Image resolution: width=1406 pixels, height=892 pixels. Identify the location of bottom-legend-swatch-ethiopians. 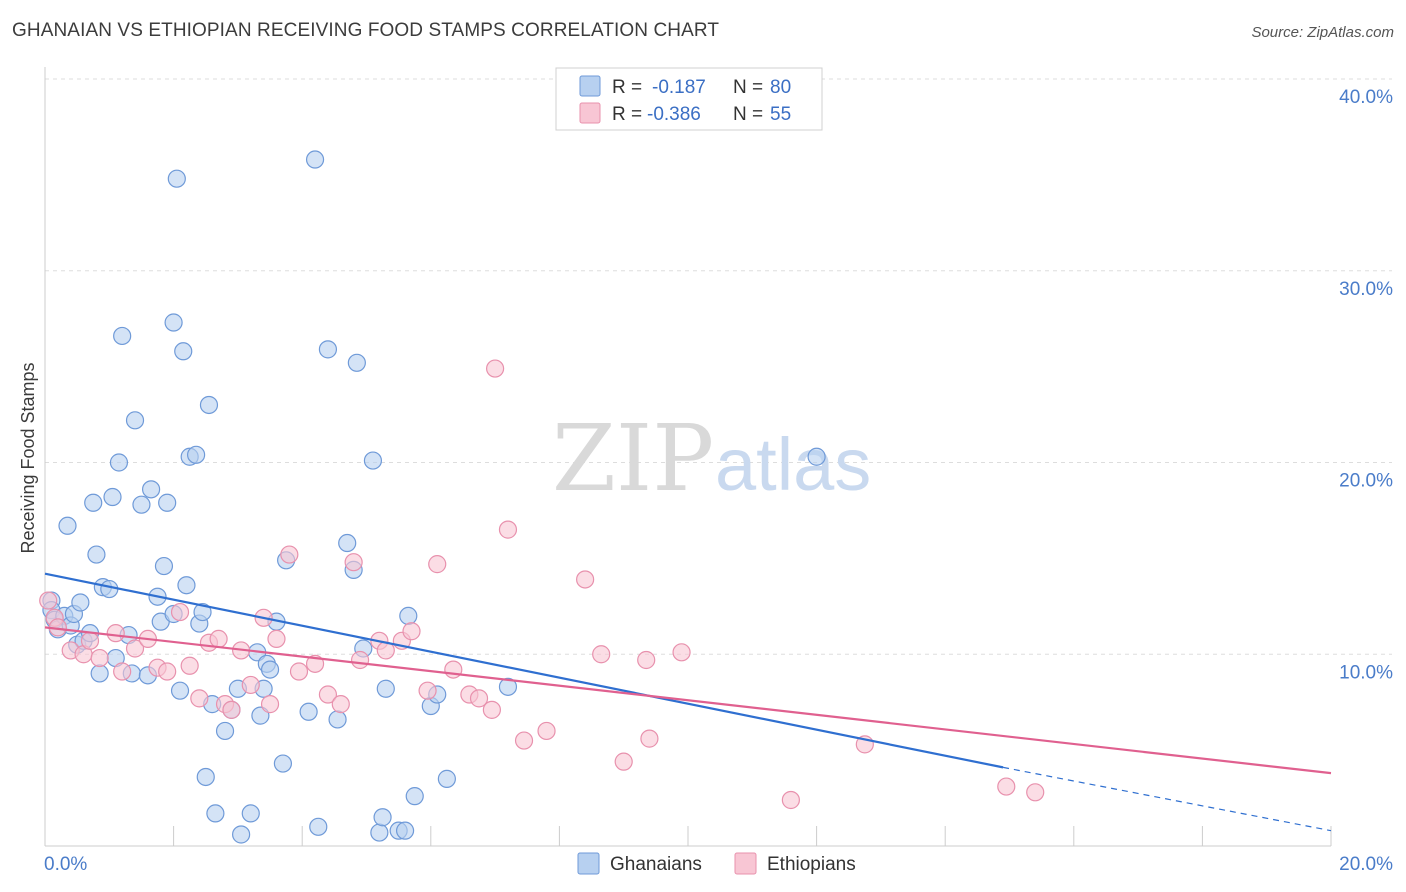
(745, 863).